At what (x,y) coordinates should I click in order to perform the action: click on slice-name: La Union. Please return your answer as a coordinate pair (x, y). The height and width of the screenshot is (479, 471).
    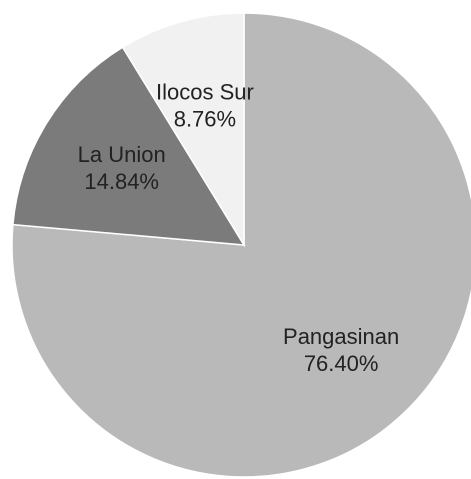
    Looking at the image, I should click on (122, 154).